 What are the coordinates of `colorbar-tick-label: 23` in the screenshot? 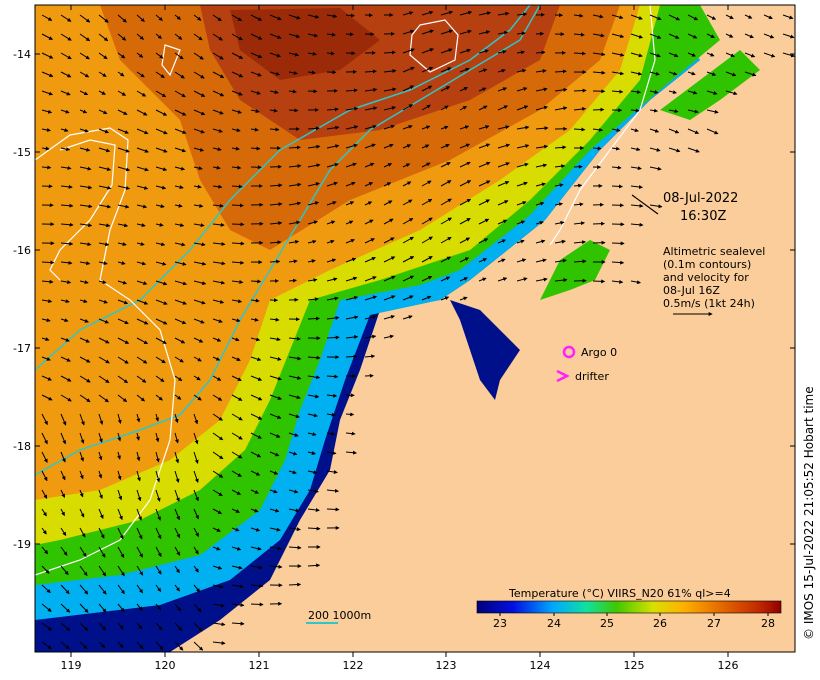 It's located at (500, 623).